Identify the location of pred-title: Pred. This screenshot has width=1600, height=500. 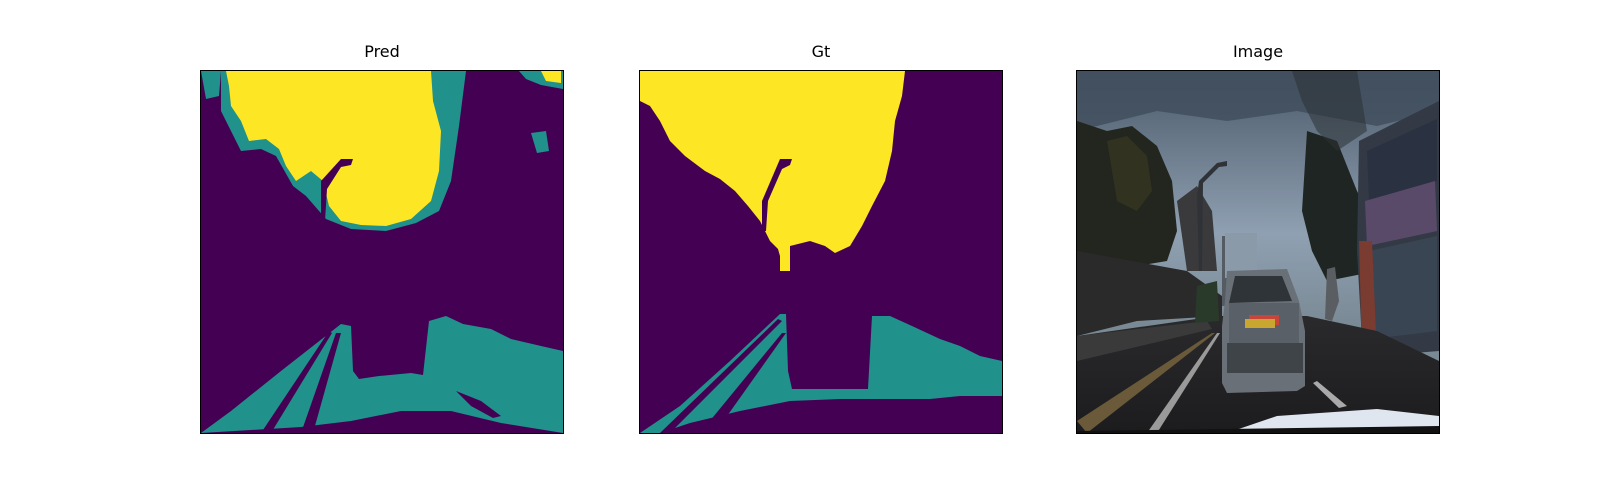
(382, 51).